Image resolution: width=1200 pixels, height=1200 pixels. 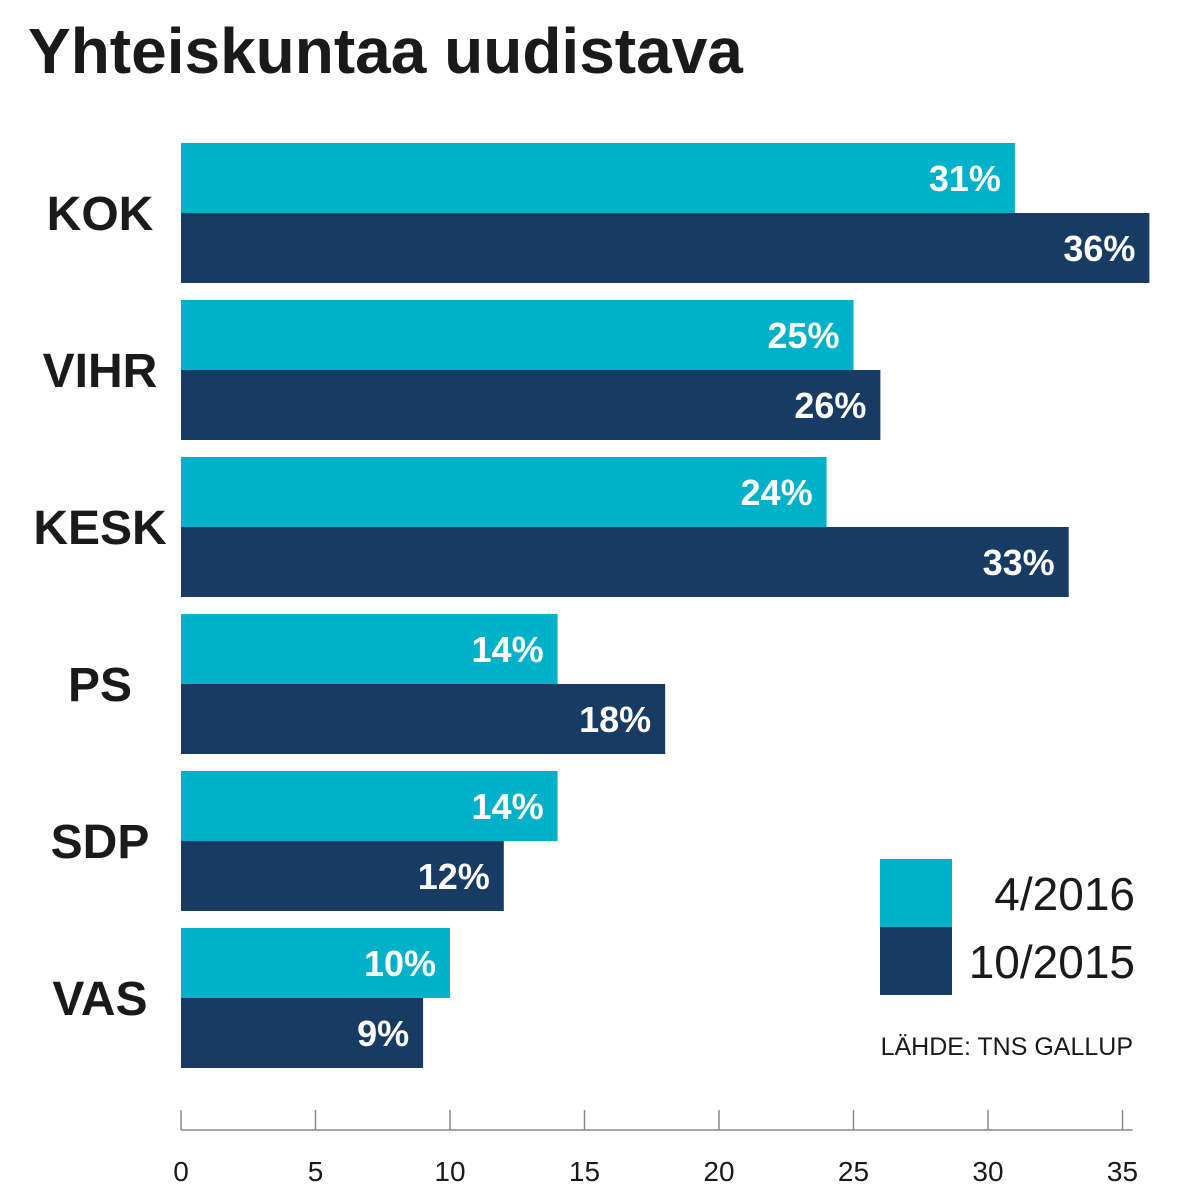 What do you see at coordinates (584, 1171) in the screenshot?
I see `x-tick-label: 15` at bounding box center [584, 1171].